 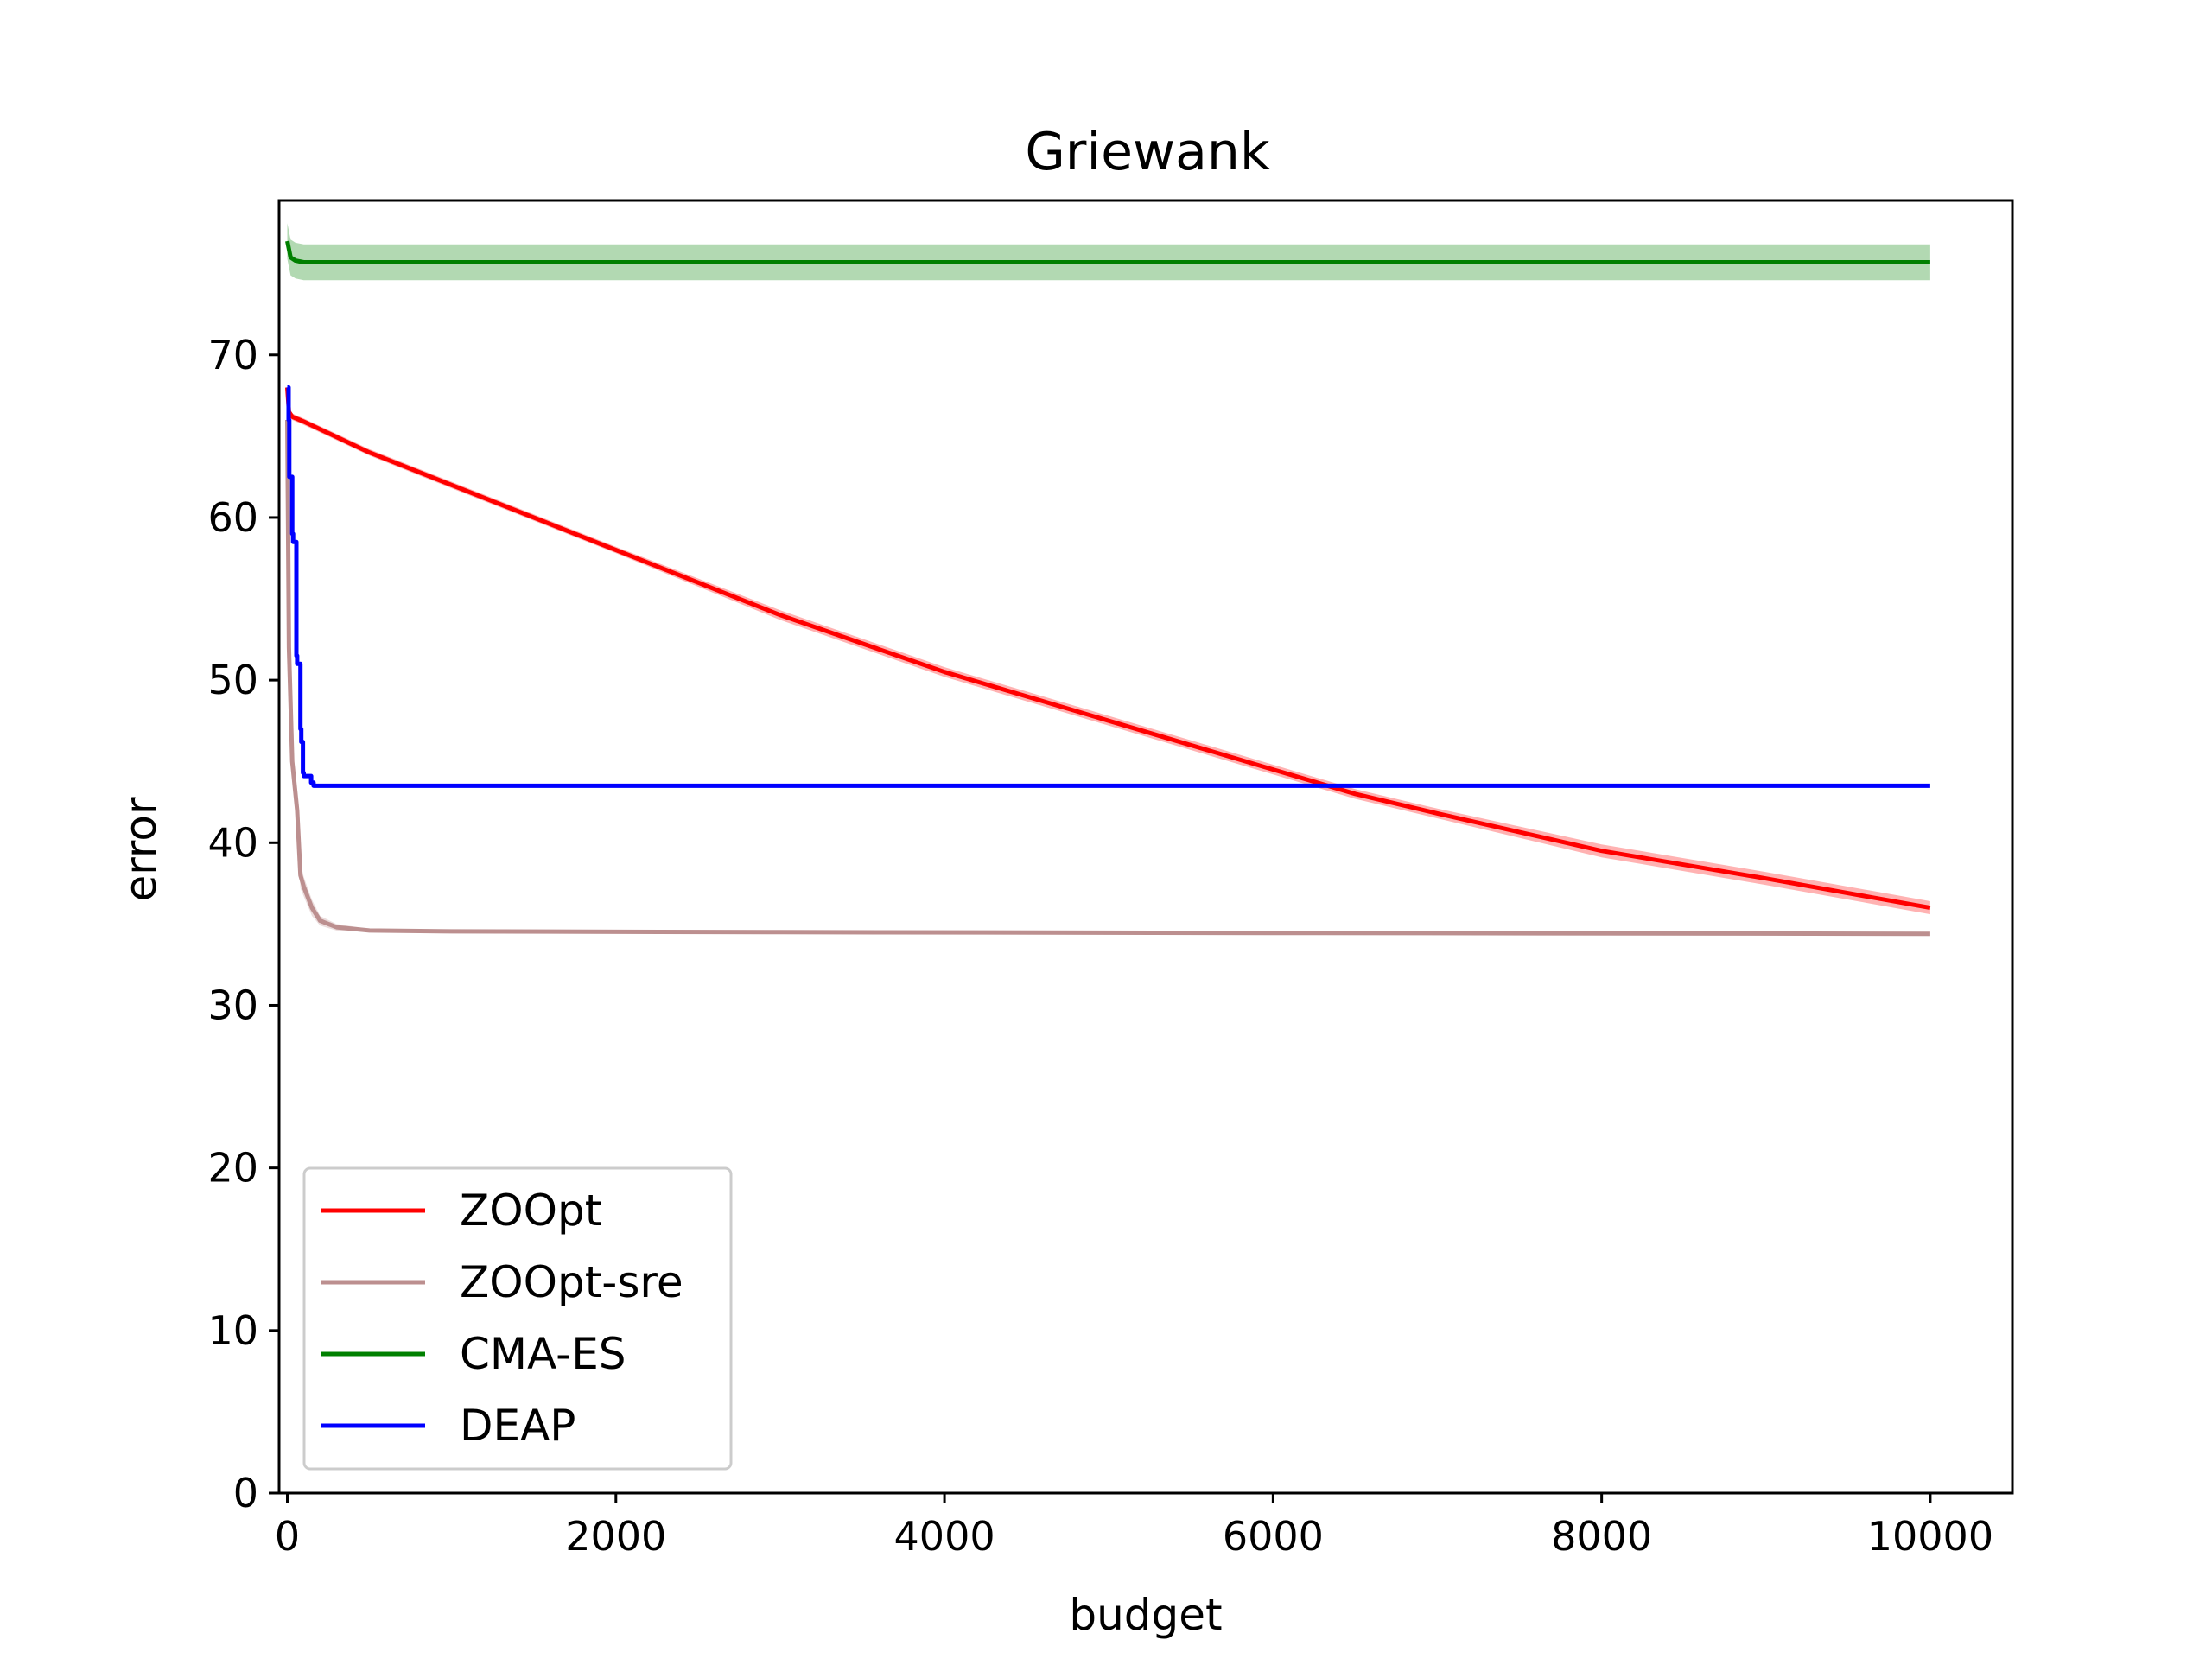 What do you see at coordinates (245, 1493) in the screenshot?
I see `y-tick-label: 0` at bounding box center [245, 1493].